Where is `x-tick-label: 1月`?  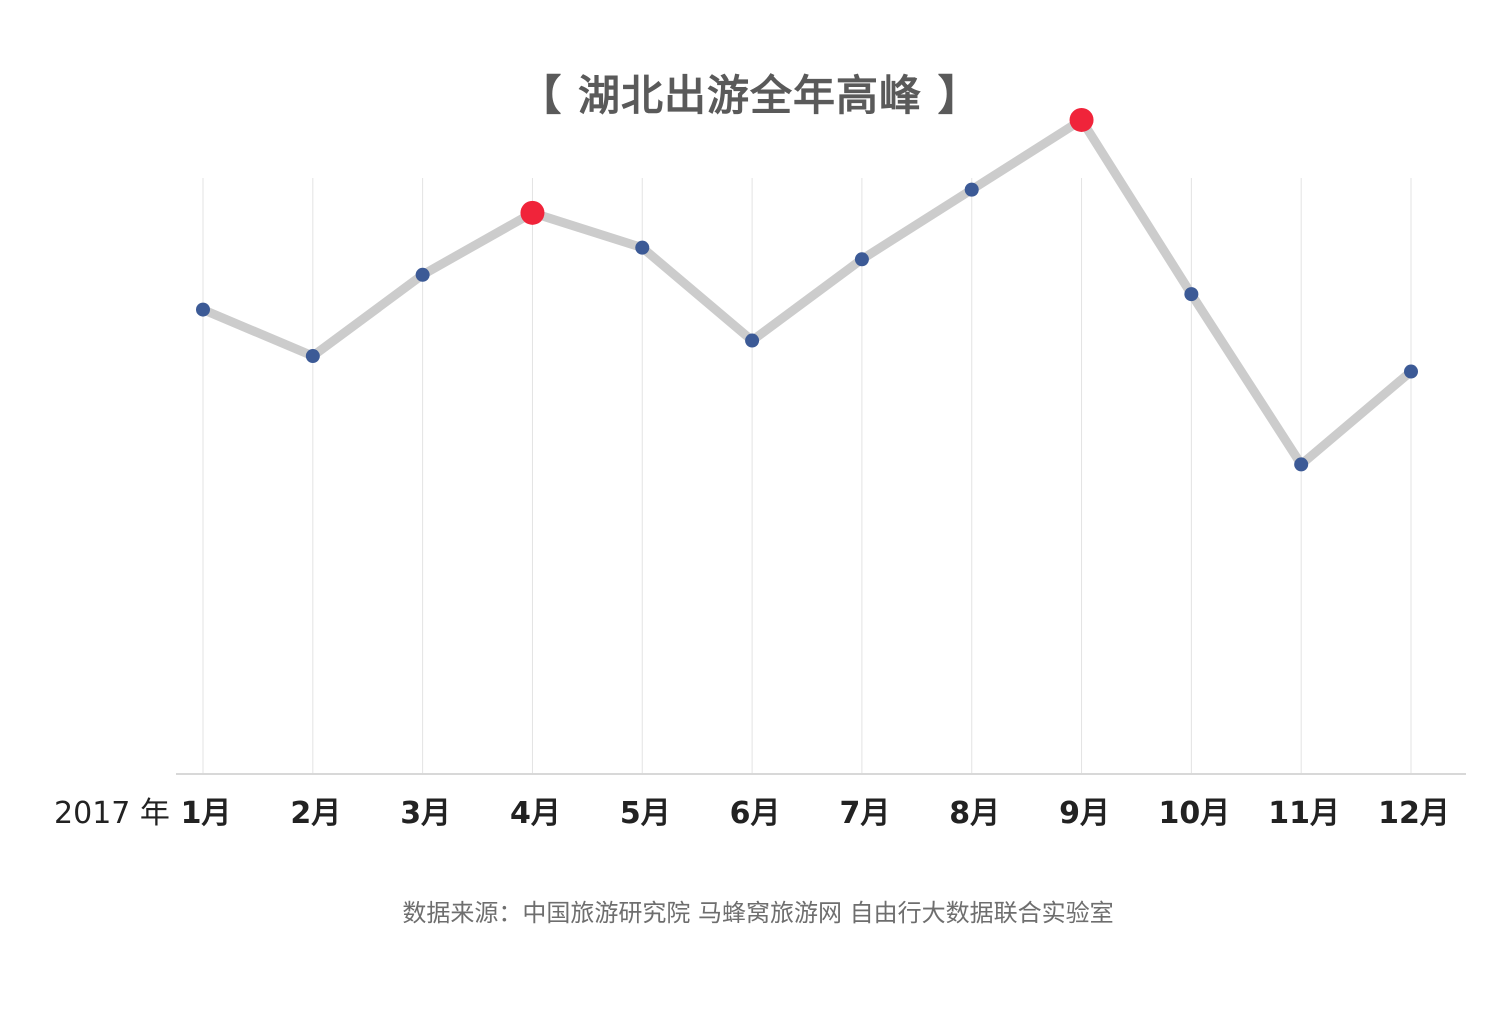
x-tick-label: 1月 is located at coordinates (206, 813).